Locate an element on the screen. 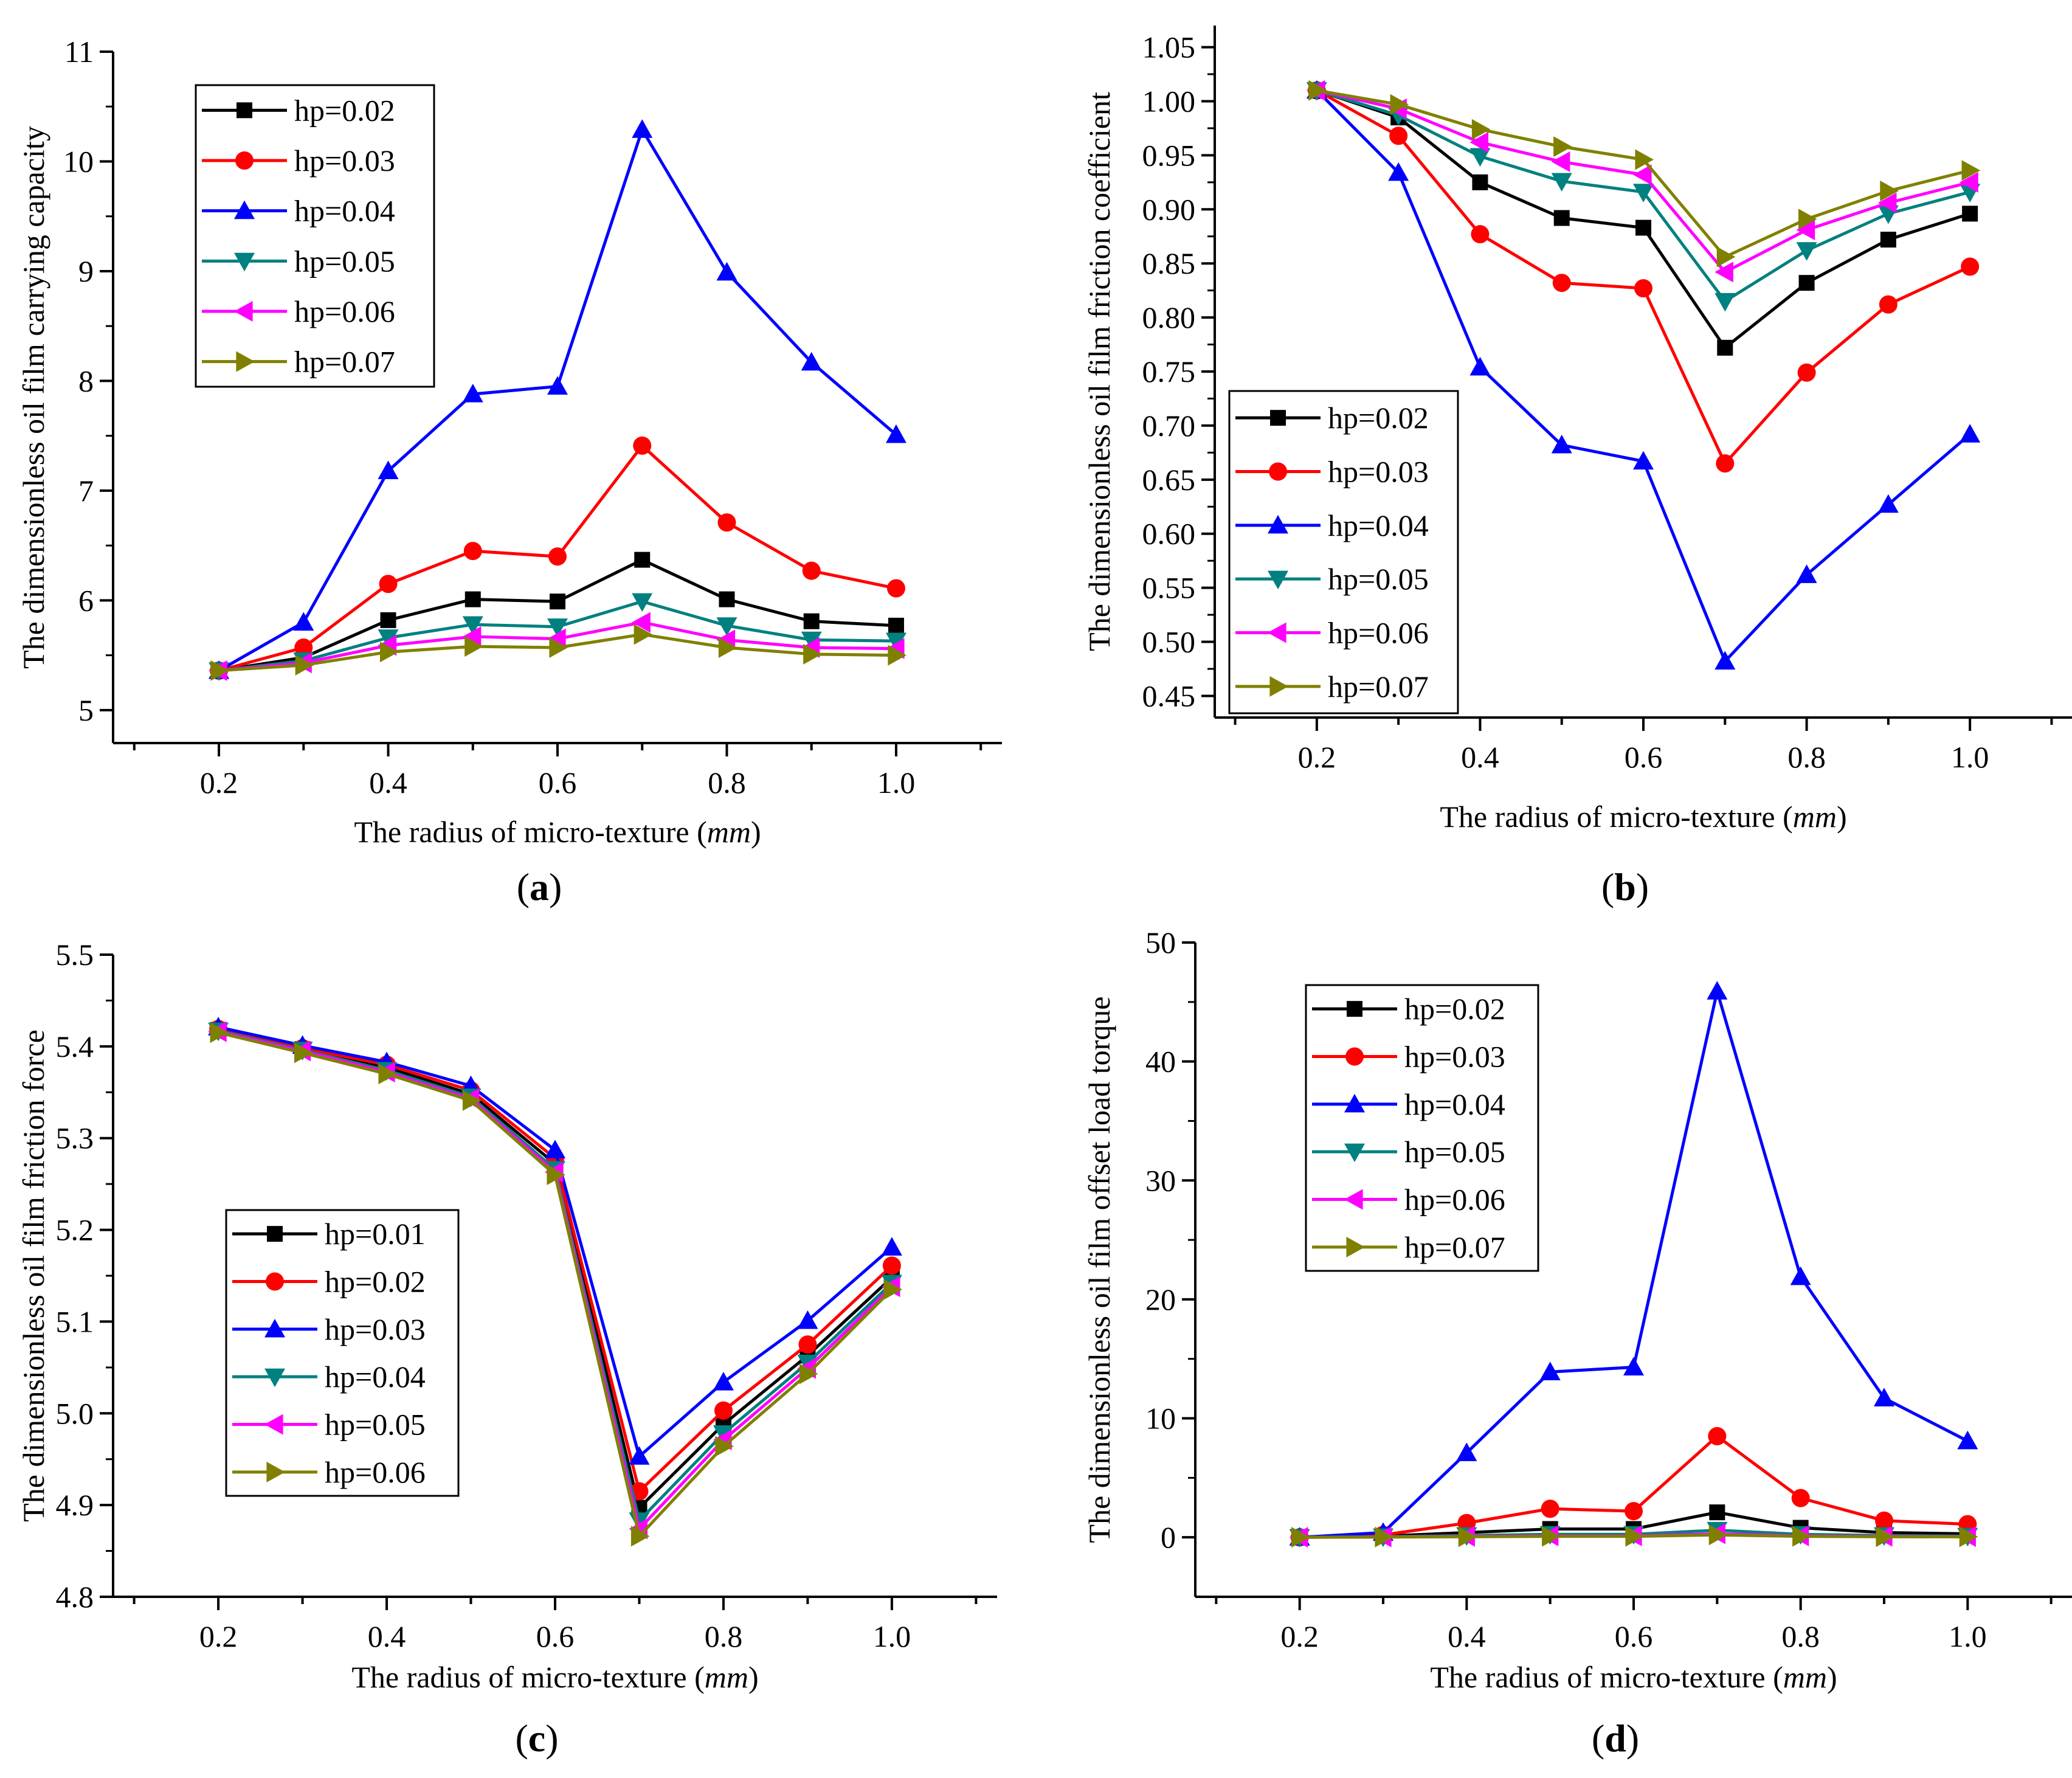 This screenshot has height=1778, width=2072. y-tick-label: 6 is located at coordinates (86, 600).